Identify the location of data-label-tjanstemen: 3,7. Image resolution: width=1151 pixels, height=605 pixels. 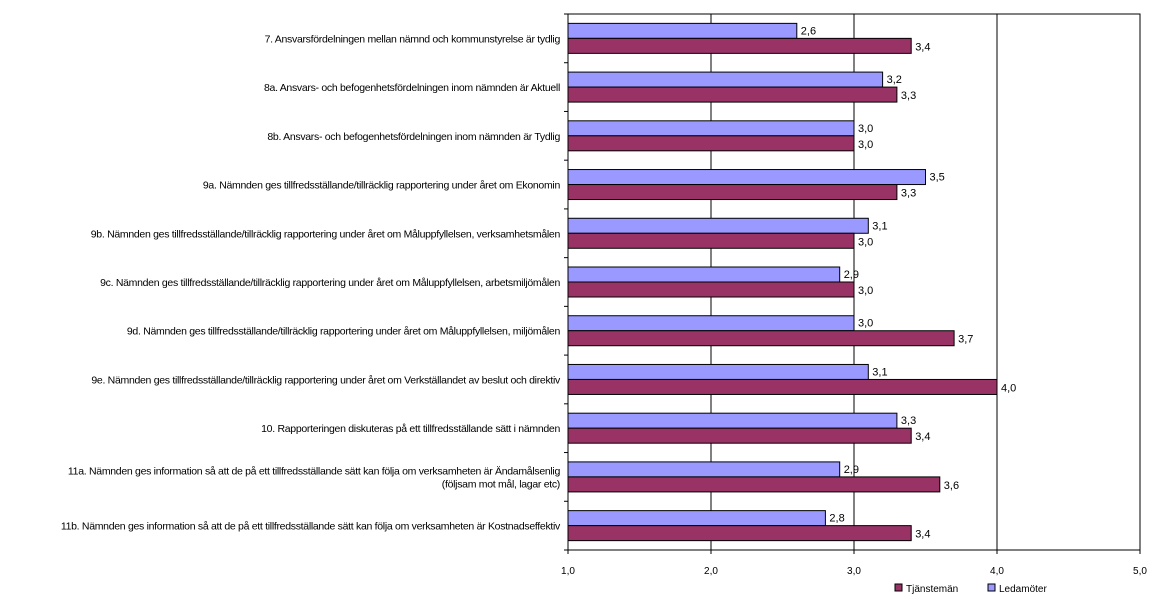
(965, 340).